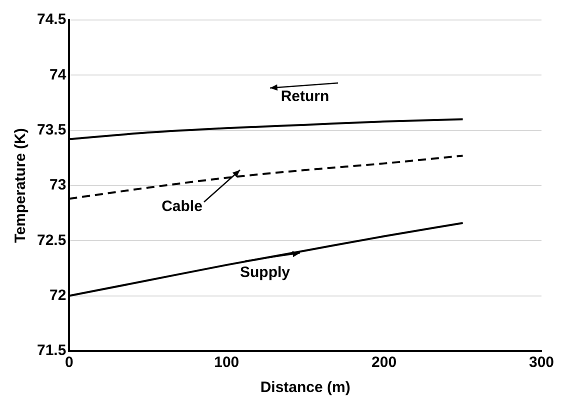 This screenshot has width=565, height=409. What do you see at coordinates (305, 387) in the screenshot?
I see `x-axis-title: Distance (m)` at bounding box center [305, 387].